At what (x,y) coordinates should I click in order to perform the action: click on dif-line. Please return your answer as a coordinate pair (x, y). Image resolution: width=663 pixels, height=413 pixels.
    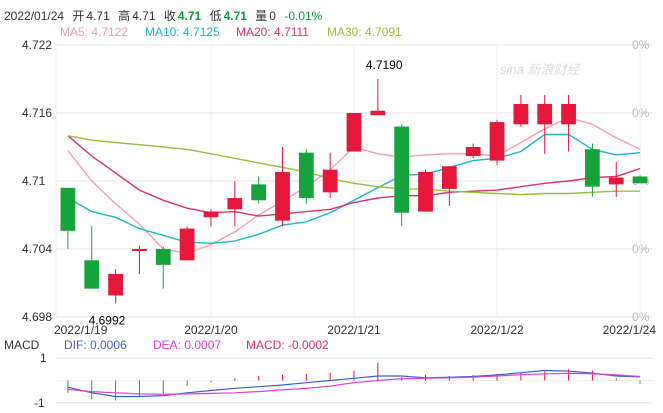
    Looking at the image, I should click on (354, 383).